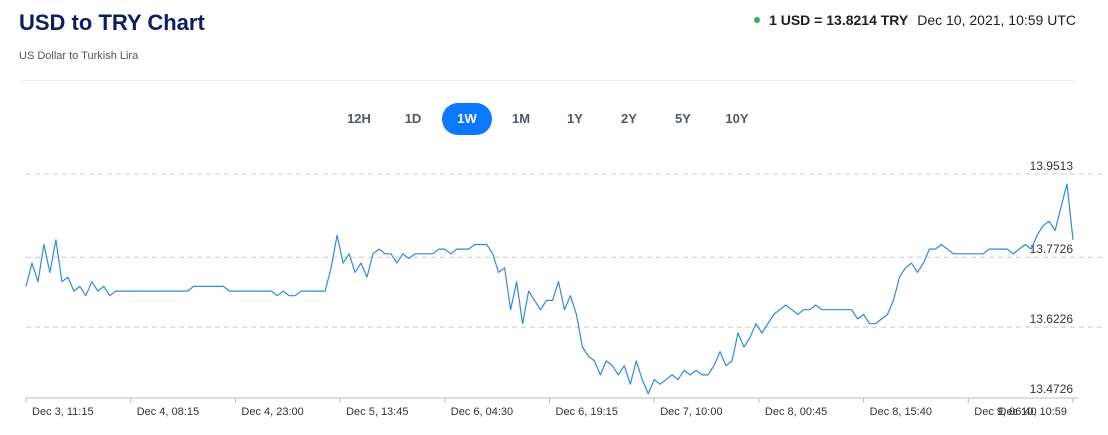  What do you see at coordinates (1052, 319) in the screenshot?
I see `y-tick-label: 13.6226` at bounding box center [1052, 319].